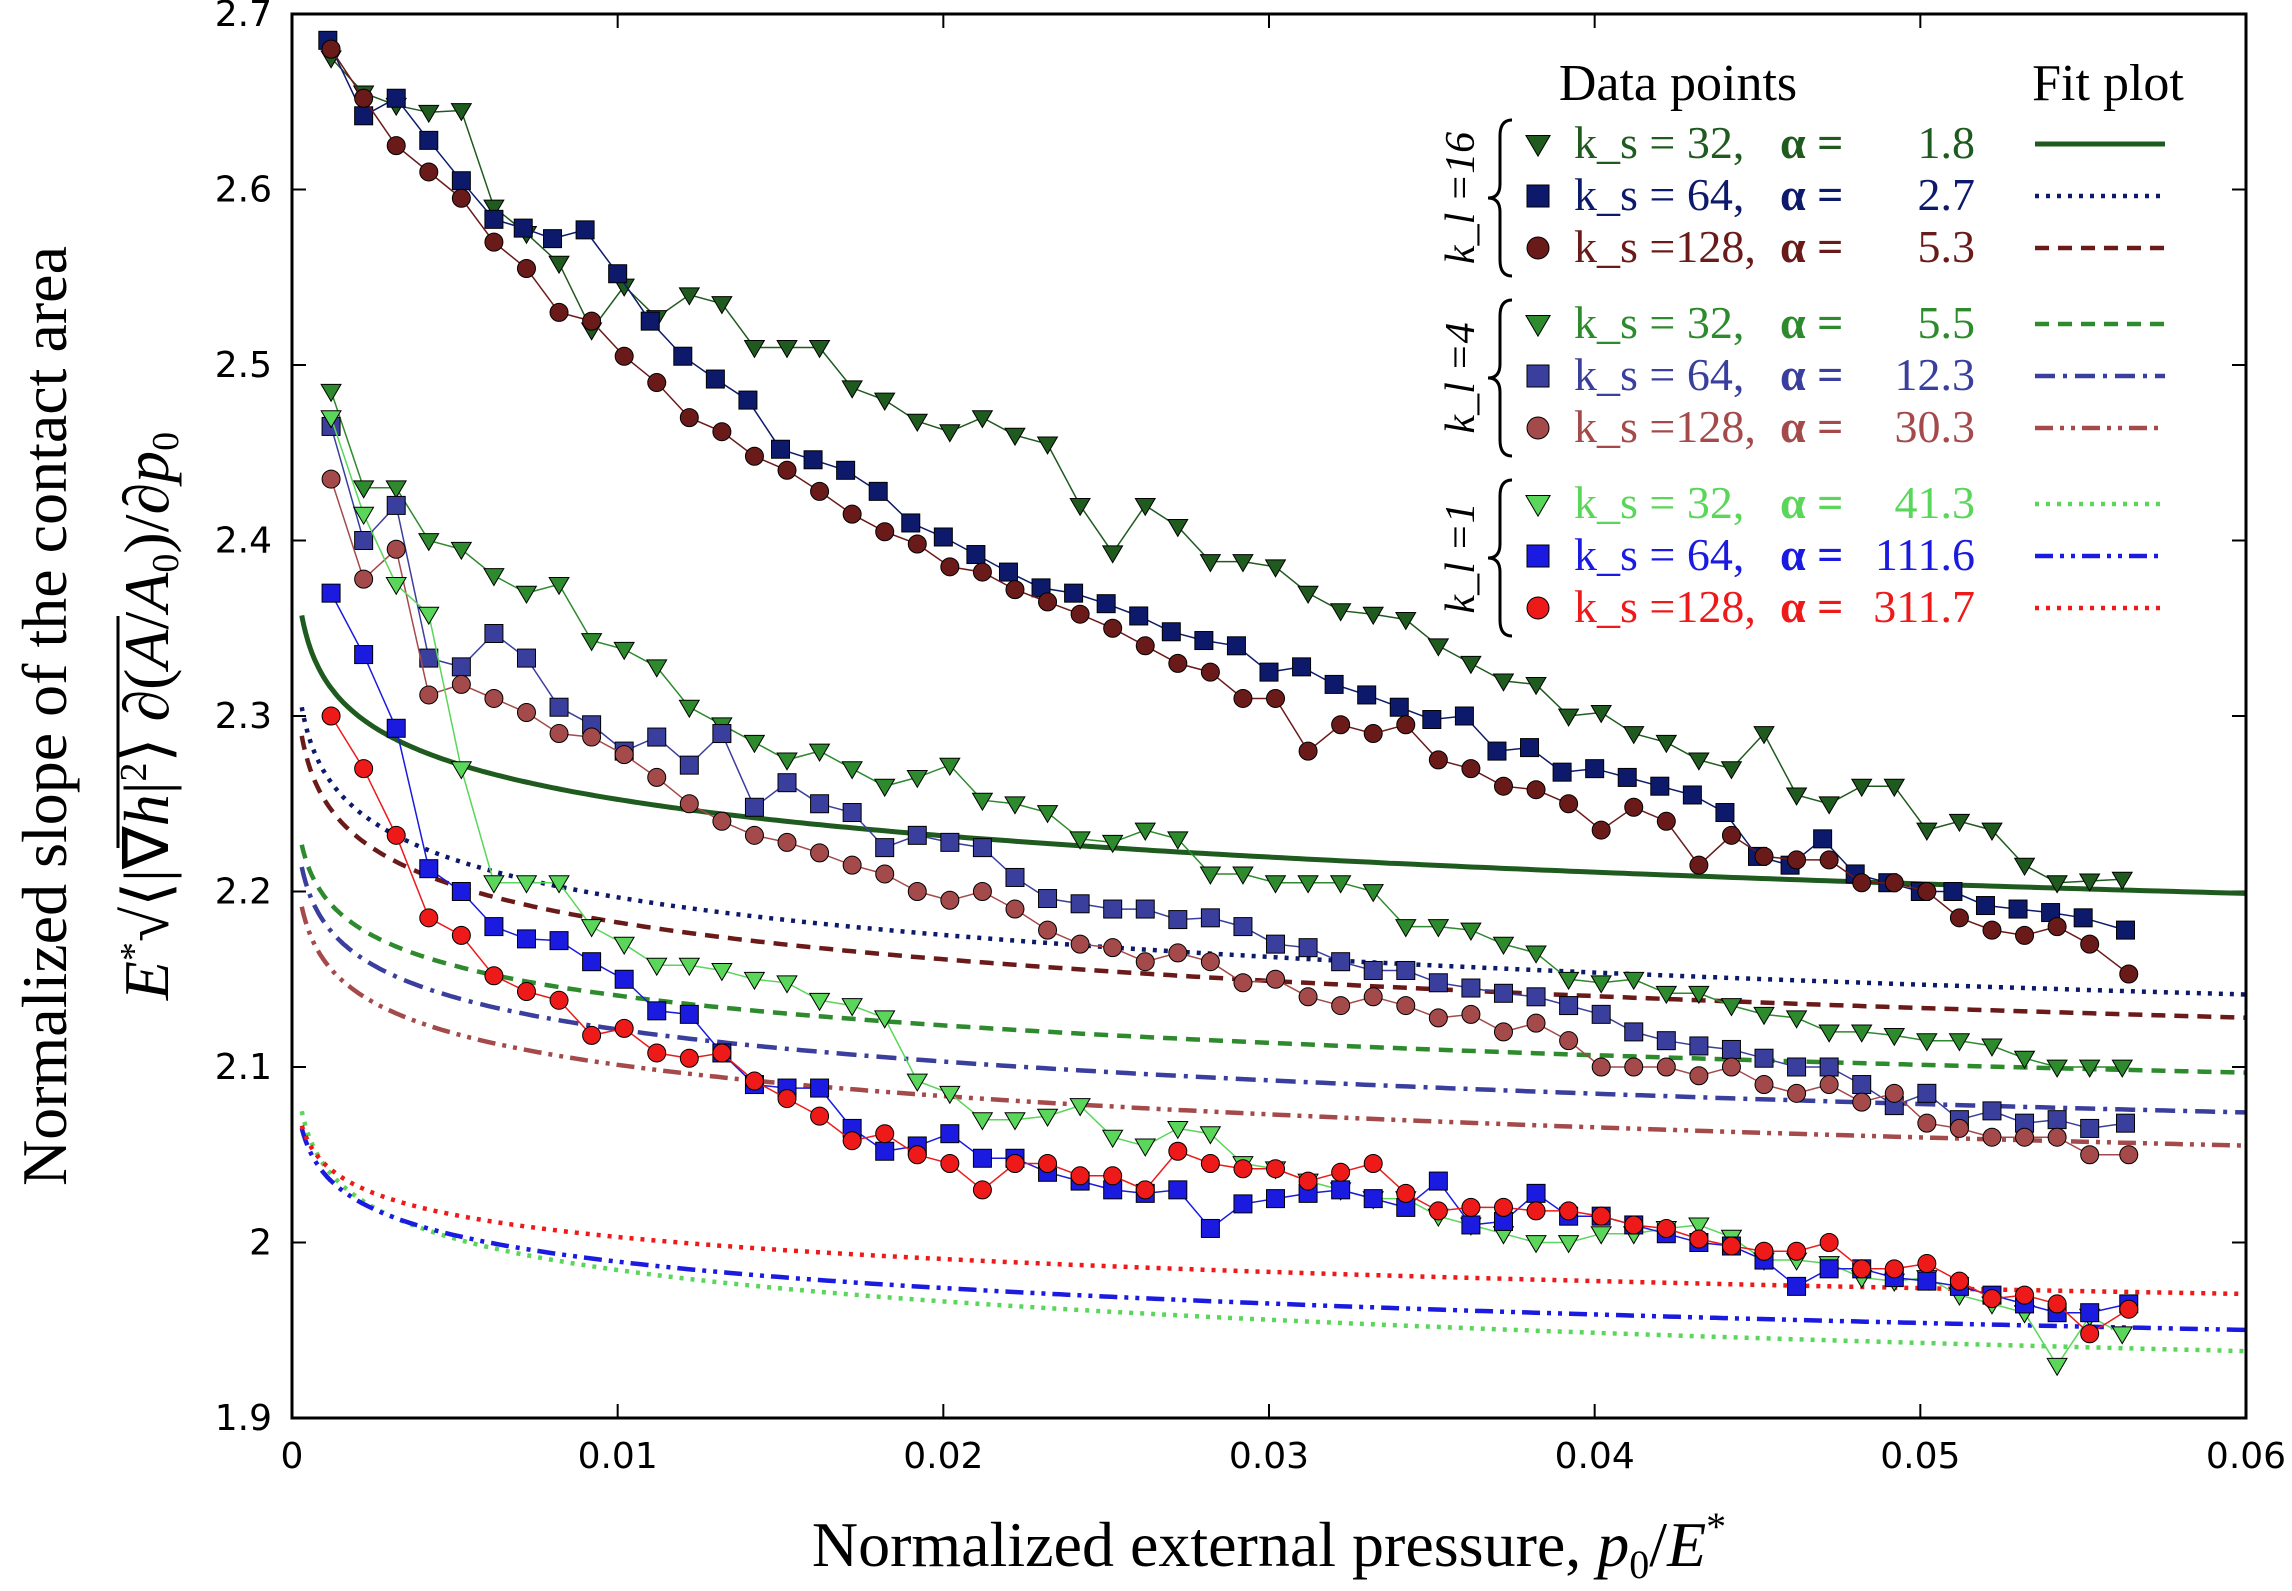  I want to click on y-tick-label: 2.1, so click(243, 1067).